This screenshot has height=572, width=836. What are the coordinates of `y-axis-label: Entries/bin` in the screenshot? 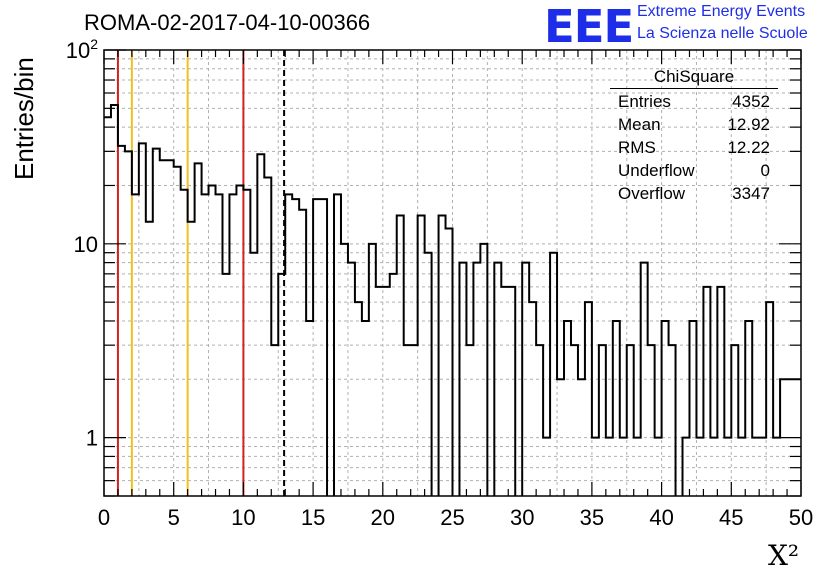 It's located at (24, 118).